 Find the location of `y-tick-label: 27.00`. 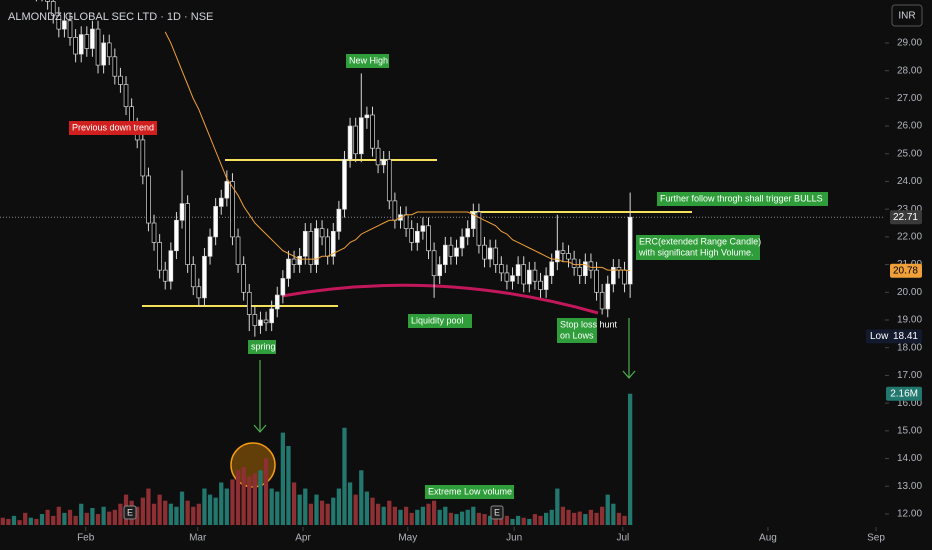

y-tick-label: 27.00 is located at coordinates (909, 98).